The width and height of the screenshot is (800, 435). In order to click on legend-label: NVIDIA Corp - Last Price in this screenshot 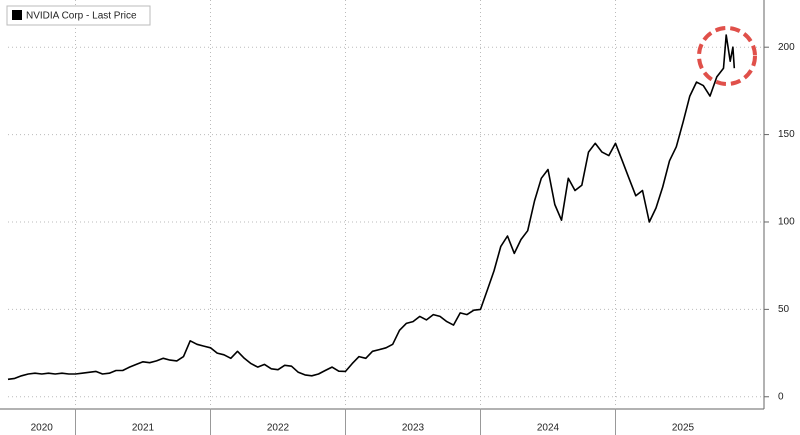, I will do `click(81, 16)`.